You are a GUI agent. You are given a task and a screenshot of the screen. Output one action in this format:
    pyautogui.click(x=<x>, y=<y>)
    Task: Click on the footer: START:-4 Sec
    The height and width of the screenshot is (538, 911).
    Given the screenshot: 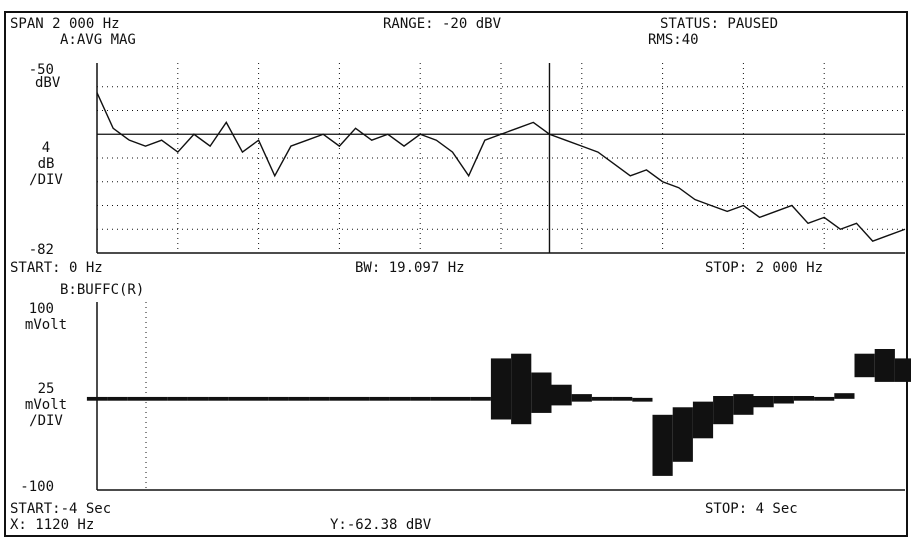 What is the action you would take?
    pyautogui.click(x=60, y=509)
    